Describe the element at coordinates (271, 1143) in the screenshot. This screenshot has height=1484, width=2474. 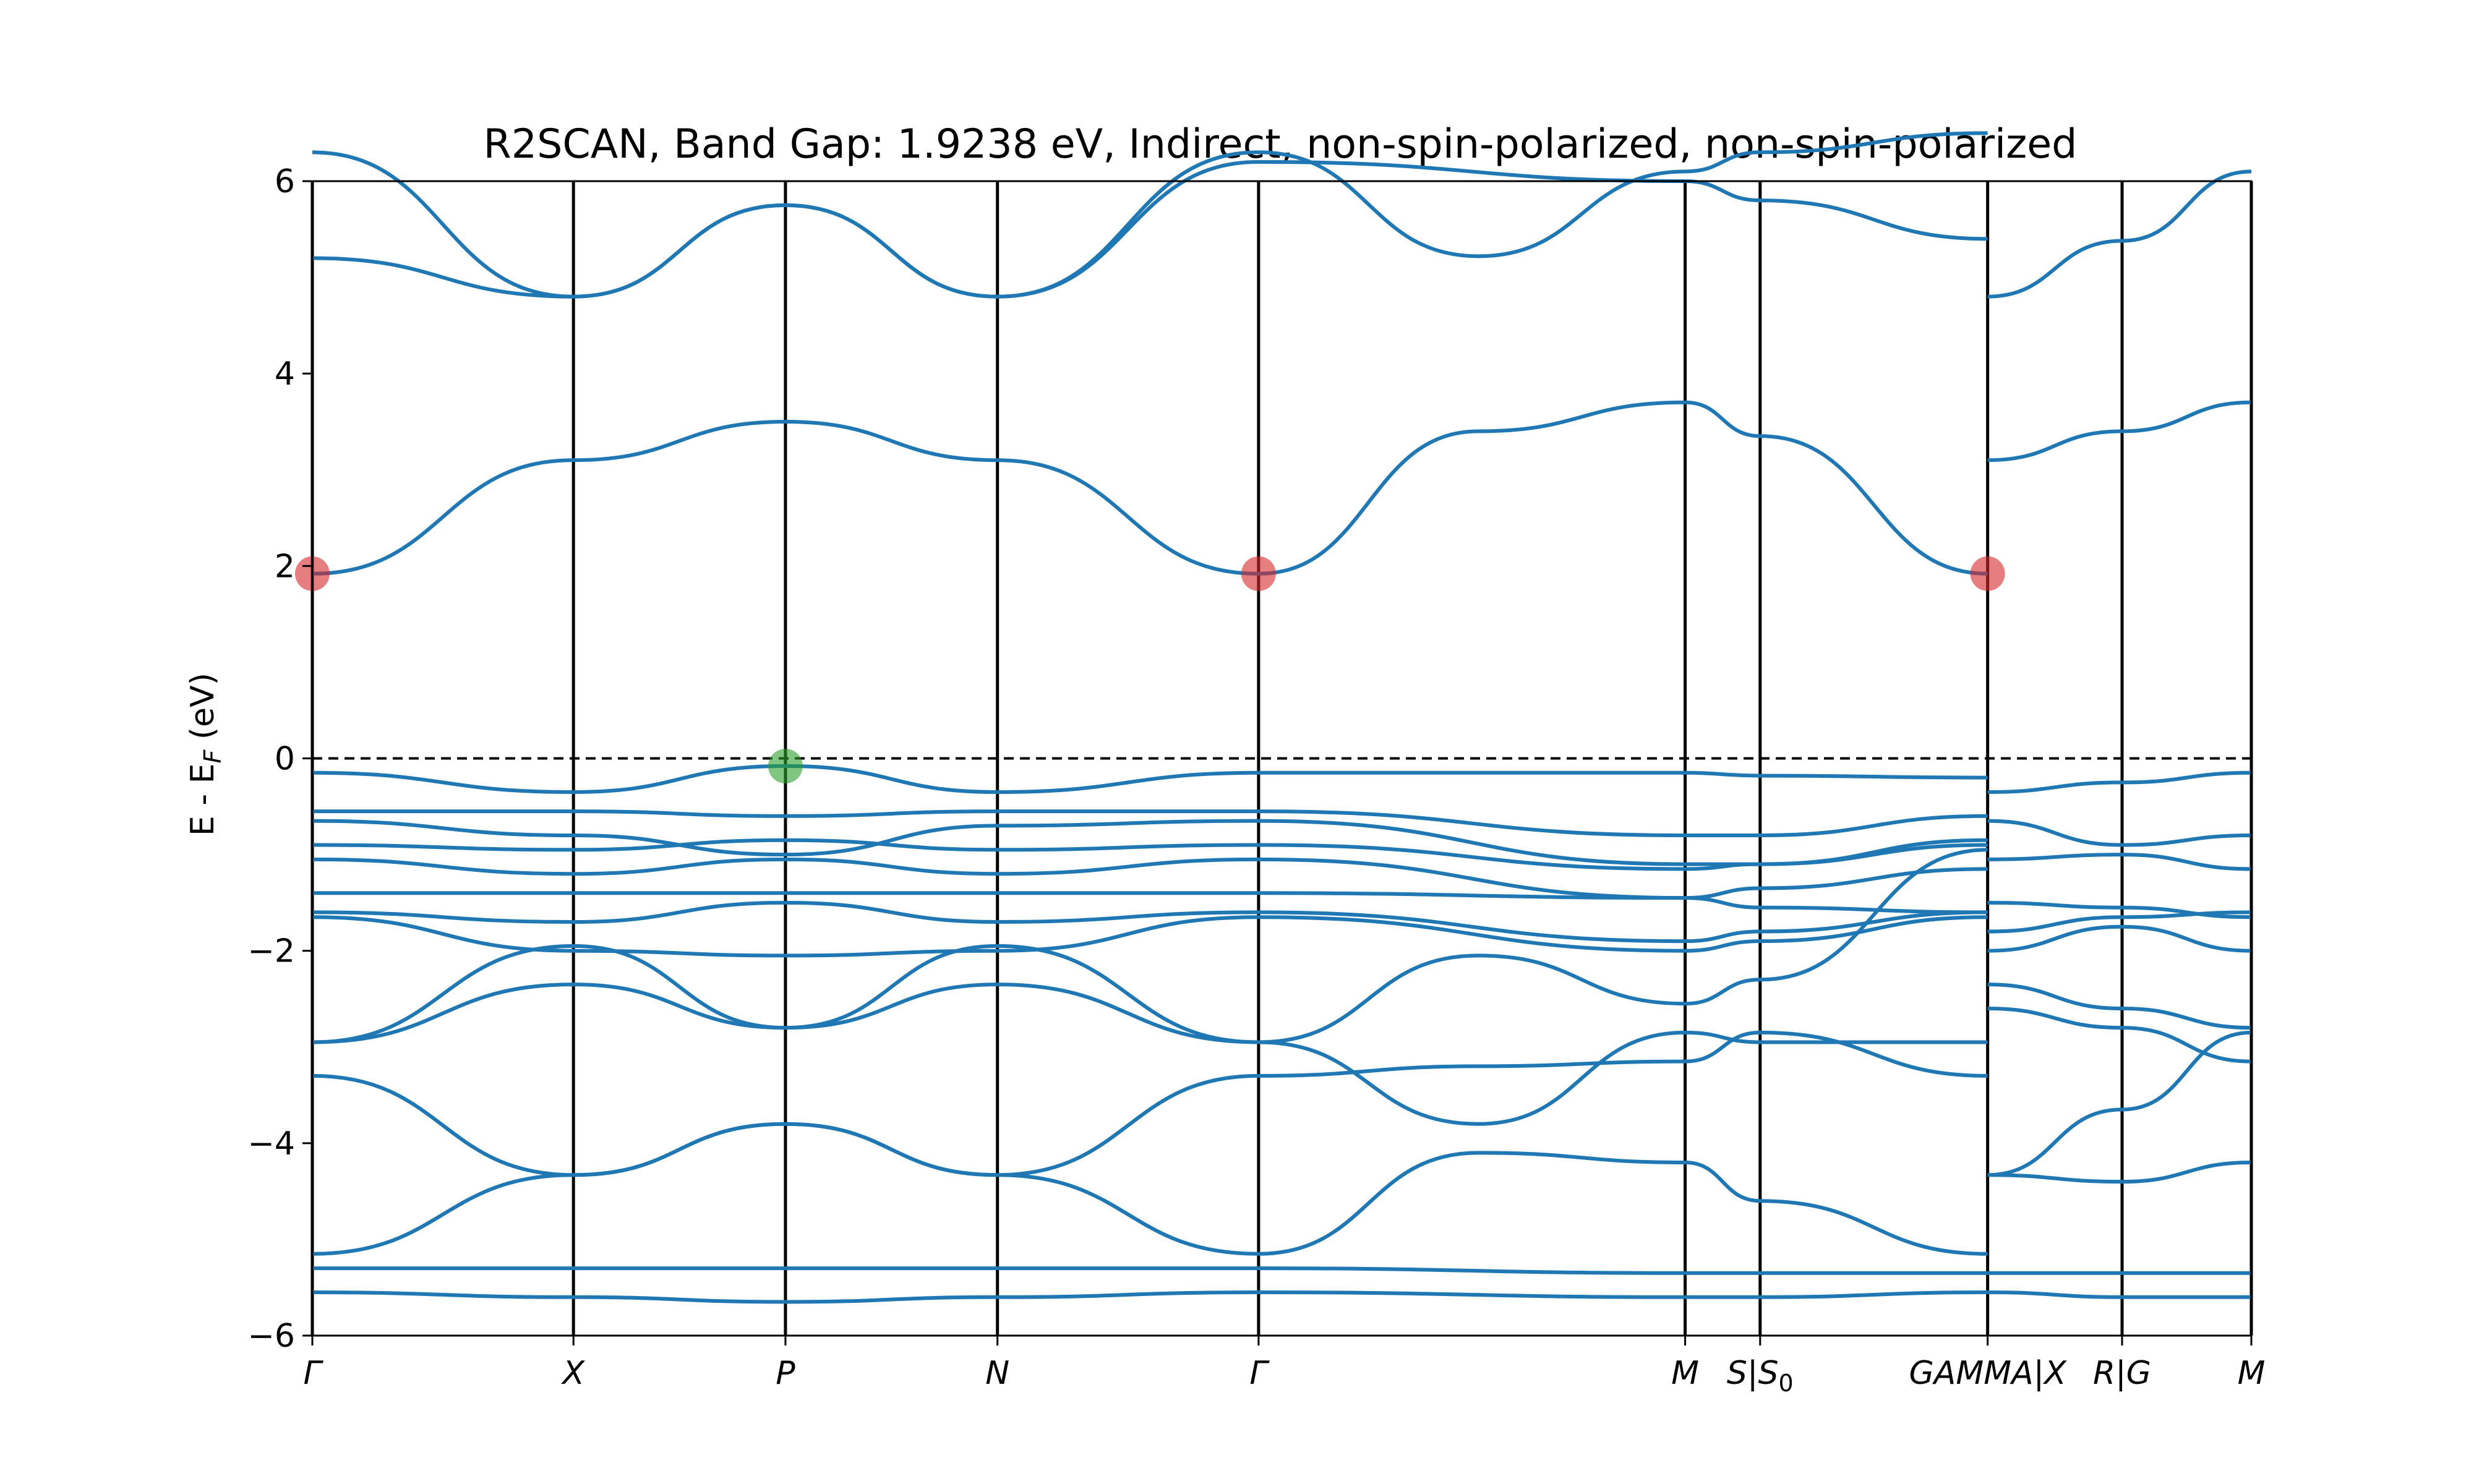
I see `y-tick-label: −4` at that location.